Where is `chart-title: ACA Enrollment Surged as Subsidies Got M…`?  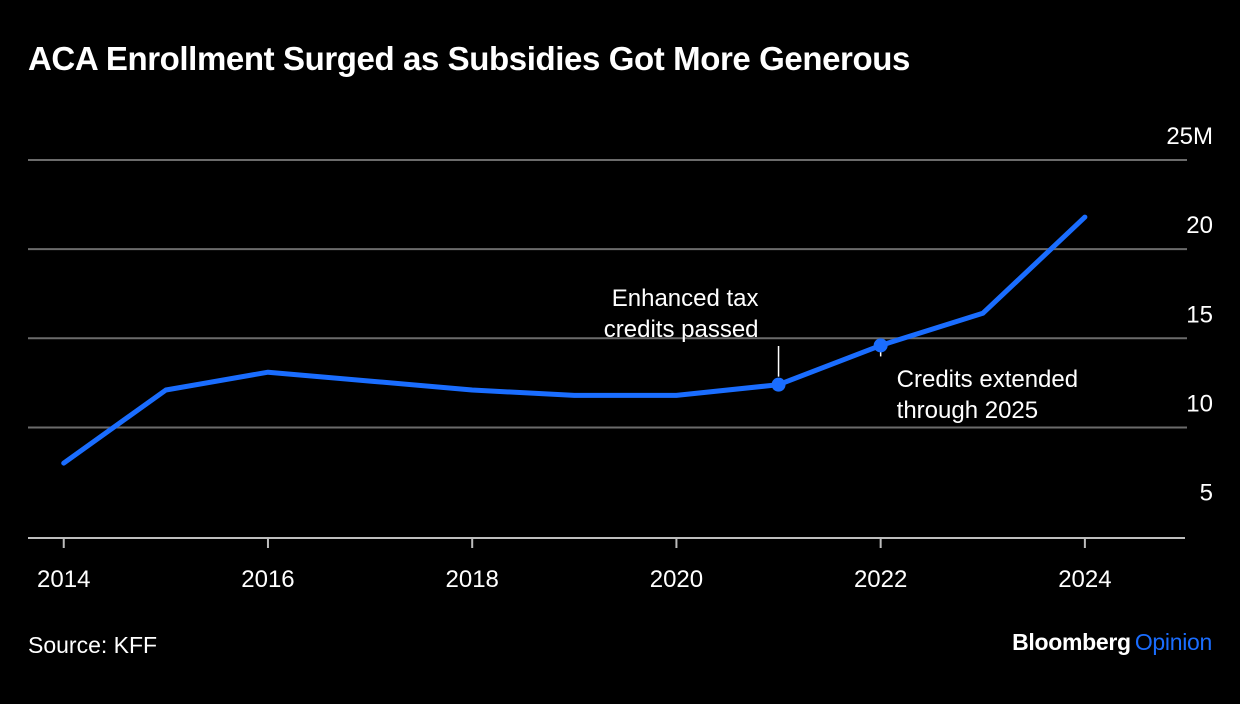 chart-title: ACA Enrollment Surged as Subsidies Got M… is located at coordinates (469, 58).